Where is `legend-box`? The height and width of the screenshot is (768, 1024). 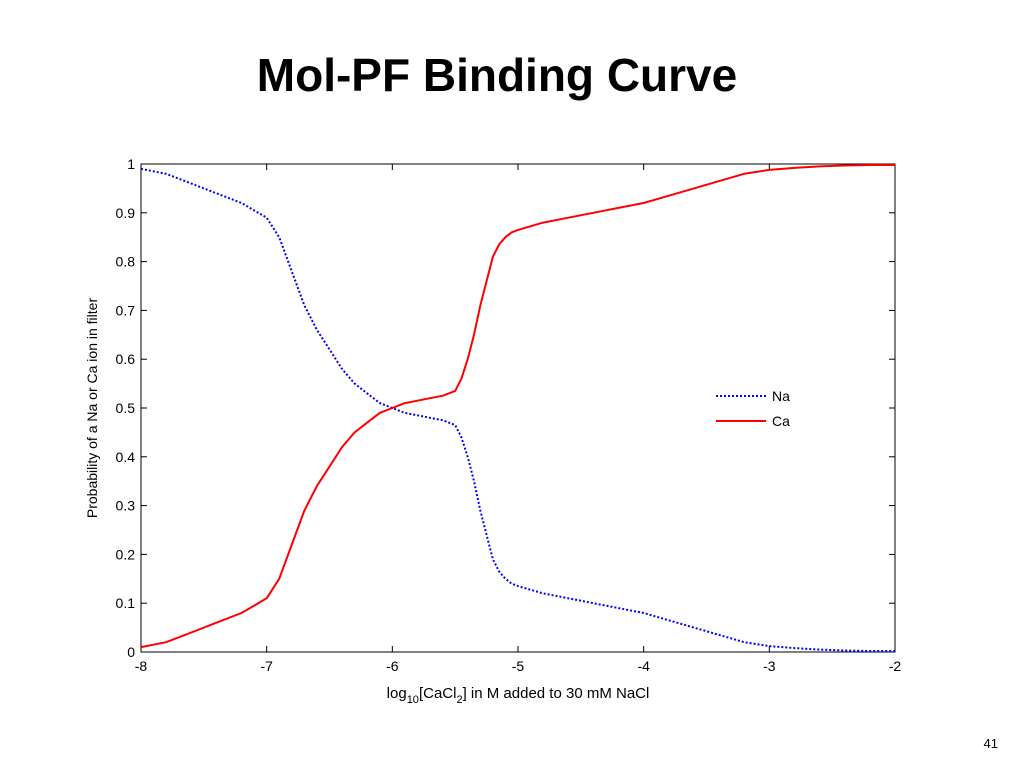 legend-box is located at coordinates (758, 408).